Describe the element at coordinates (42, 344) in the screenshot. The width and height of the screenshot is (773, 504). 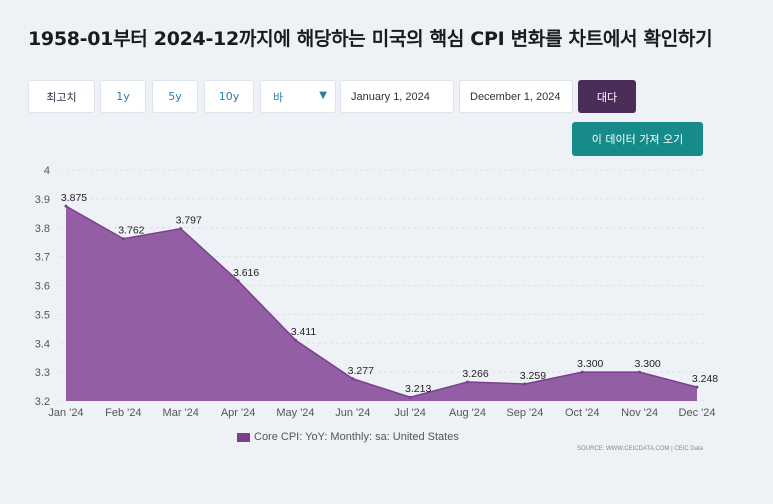
I see `y-tick-label: 3.4` at that location.